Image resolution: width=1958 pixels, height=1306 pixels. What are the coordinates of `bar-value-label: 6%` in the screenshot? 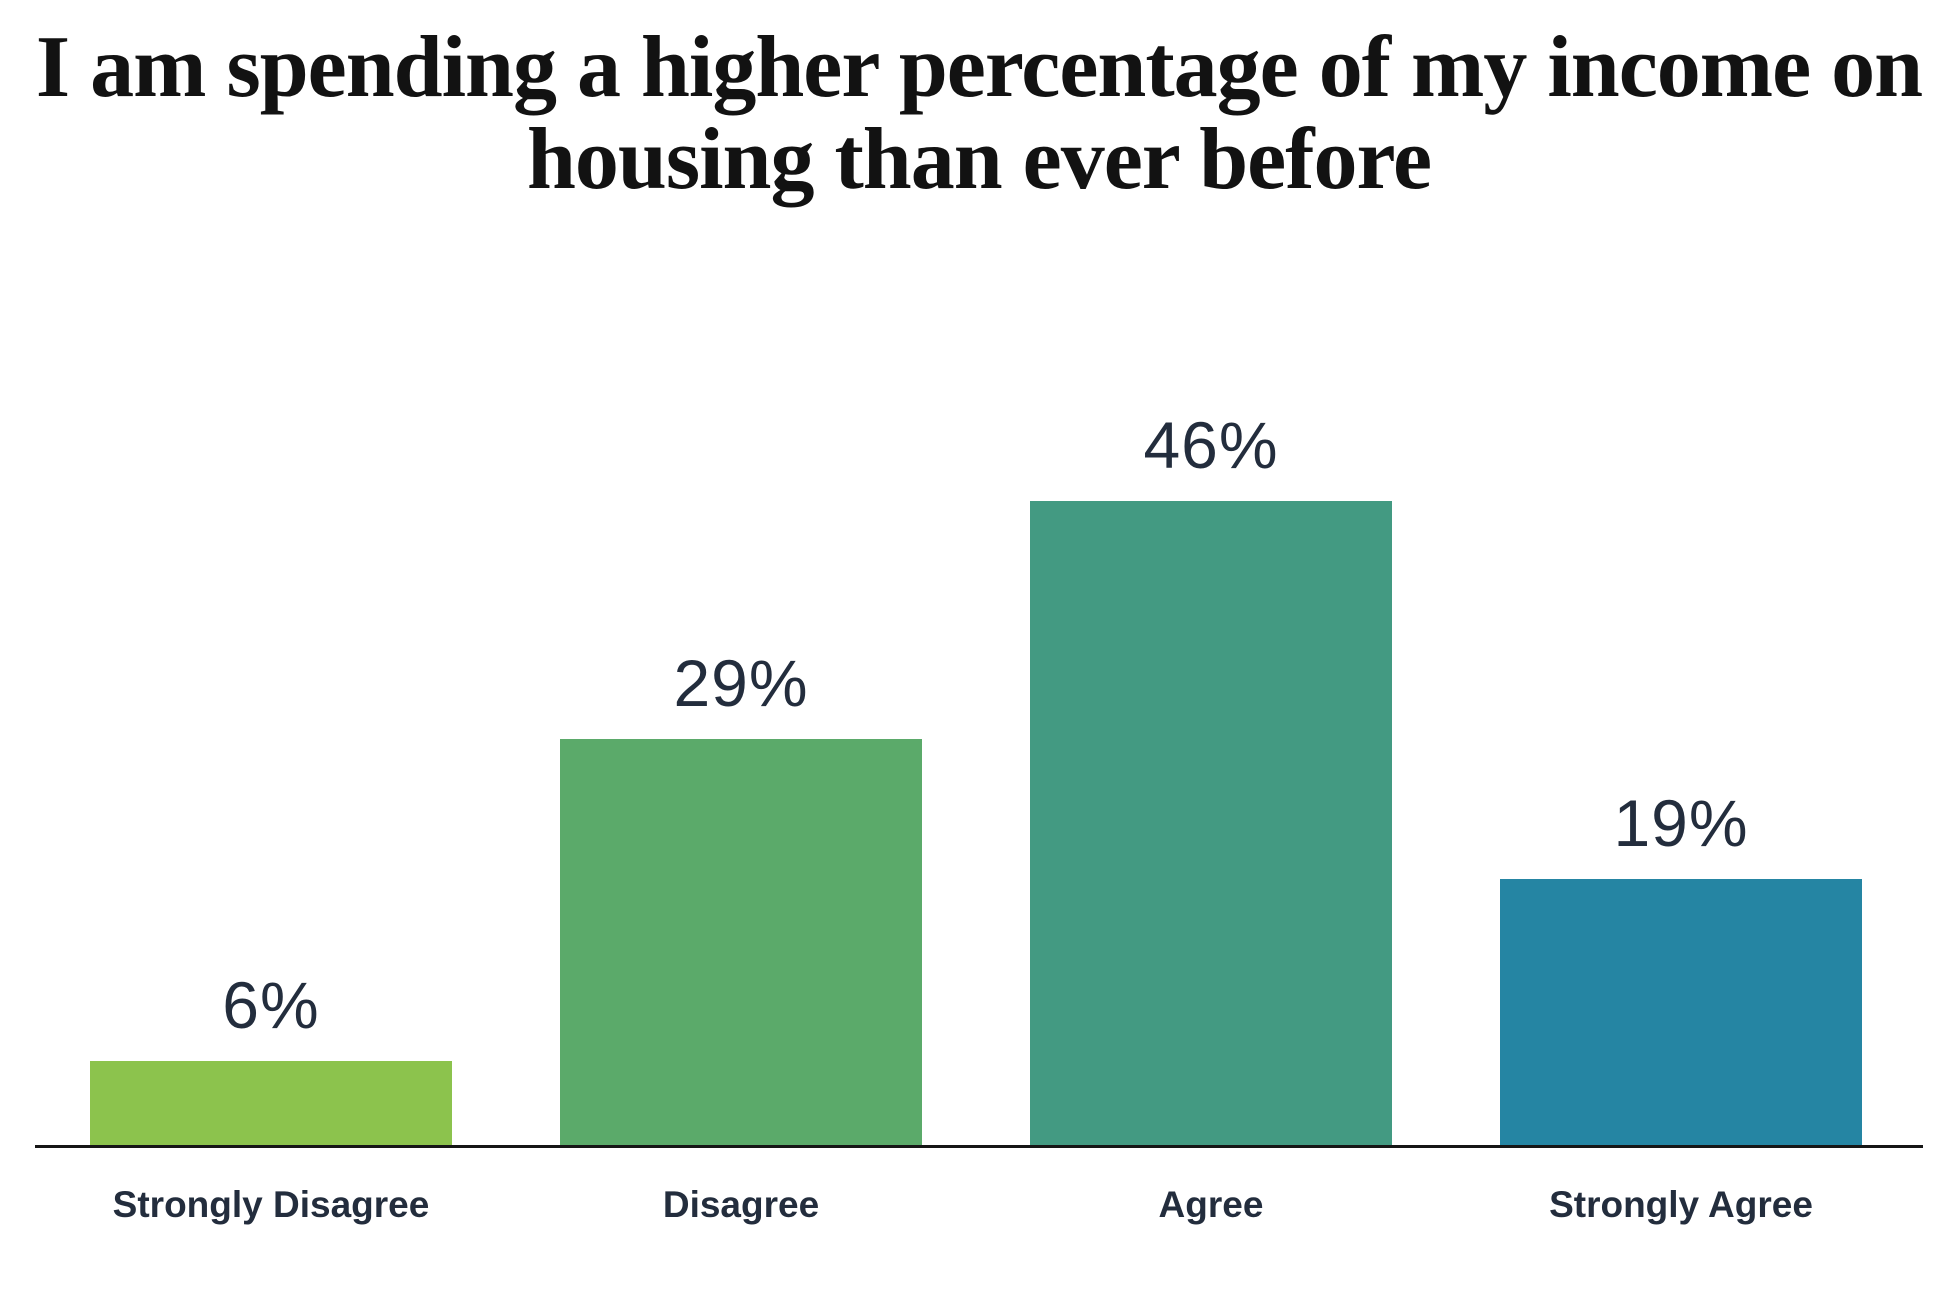 It's located at (271, 1004).